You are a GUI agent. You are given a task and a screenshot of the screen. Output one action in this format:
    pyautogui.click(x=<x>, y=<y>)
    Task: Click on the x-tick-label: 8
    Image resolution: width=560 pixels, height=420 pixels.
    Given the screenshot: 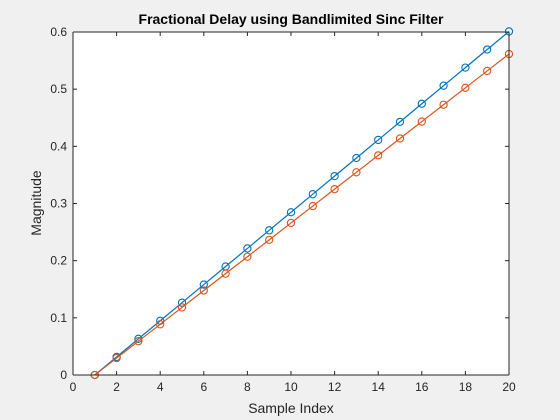 What is the action you would take?
    pyautogui.click(x=247, y=387)
    